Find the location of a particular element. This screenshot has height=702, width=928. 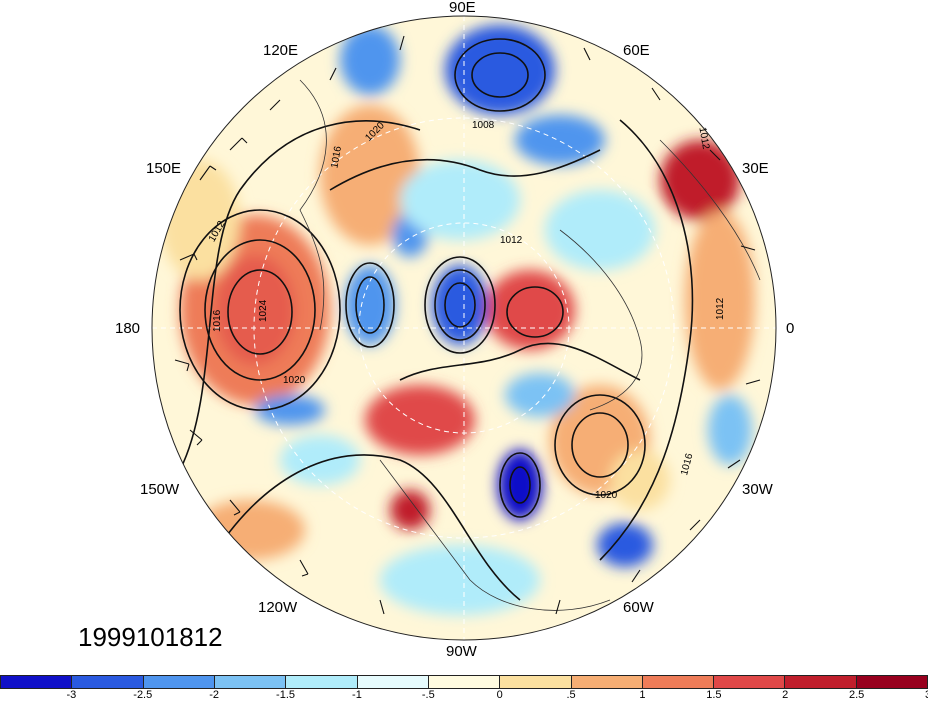

colorbar-tick-label: 2 is located at coordinates (785, 695).